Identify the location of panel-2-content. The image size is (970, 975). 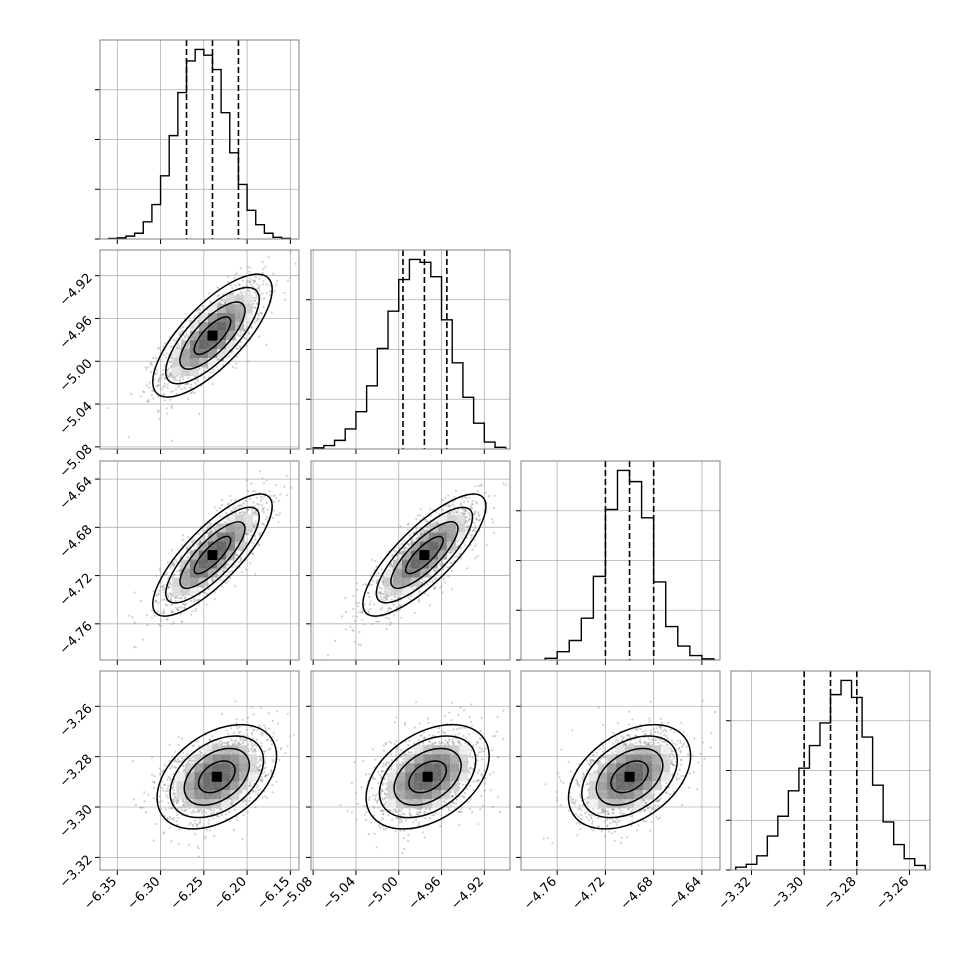
(420, 567).